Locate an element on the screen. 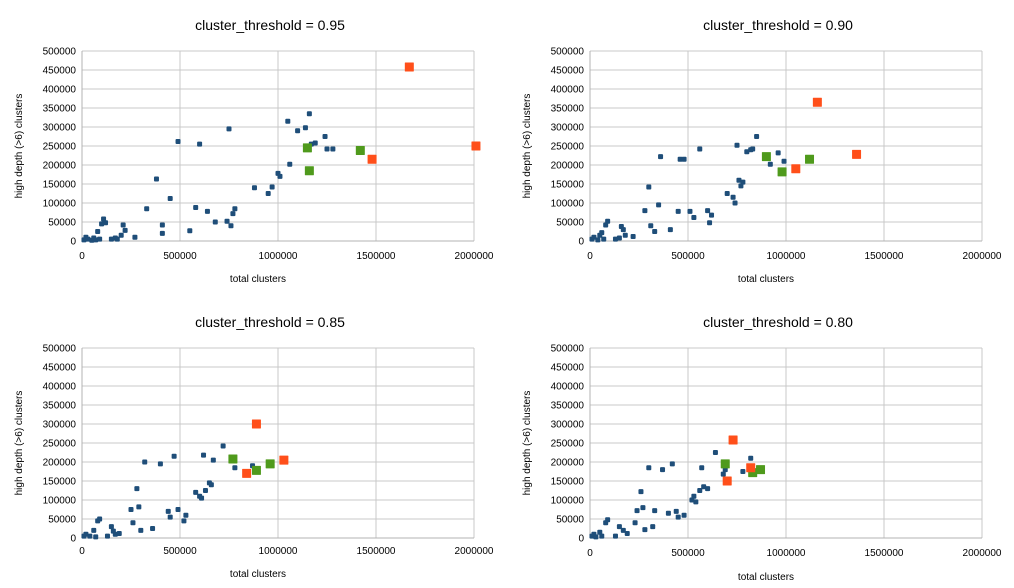 The height and width of the screenshot is (588, 1014). y-tick-label: 350000 is located at coordinates (60, 406).